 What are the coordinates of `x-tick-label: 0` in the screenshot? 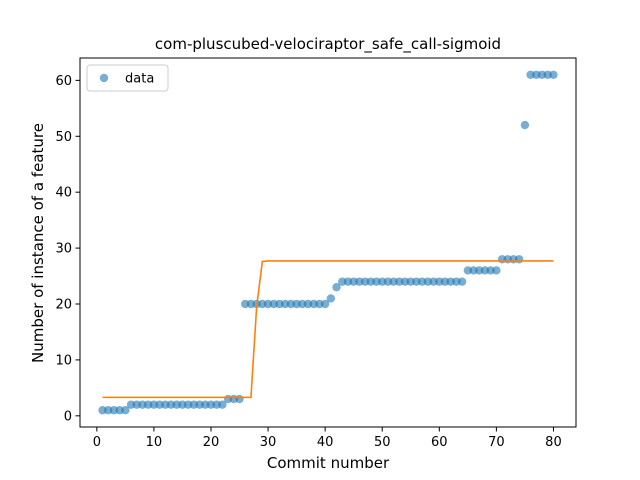 It's located at (97, 442).